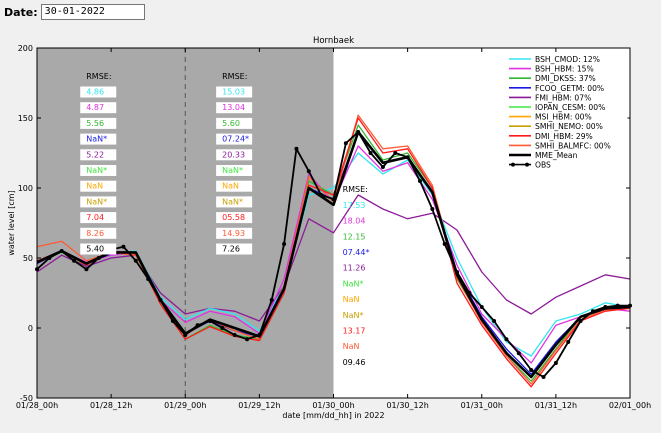  I want to click on legend-obs-marker, so click(527, 164).